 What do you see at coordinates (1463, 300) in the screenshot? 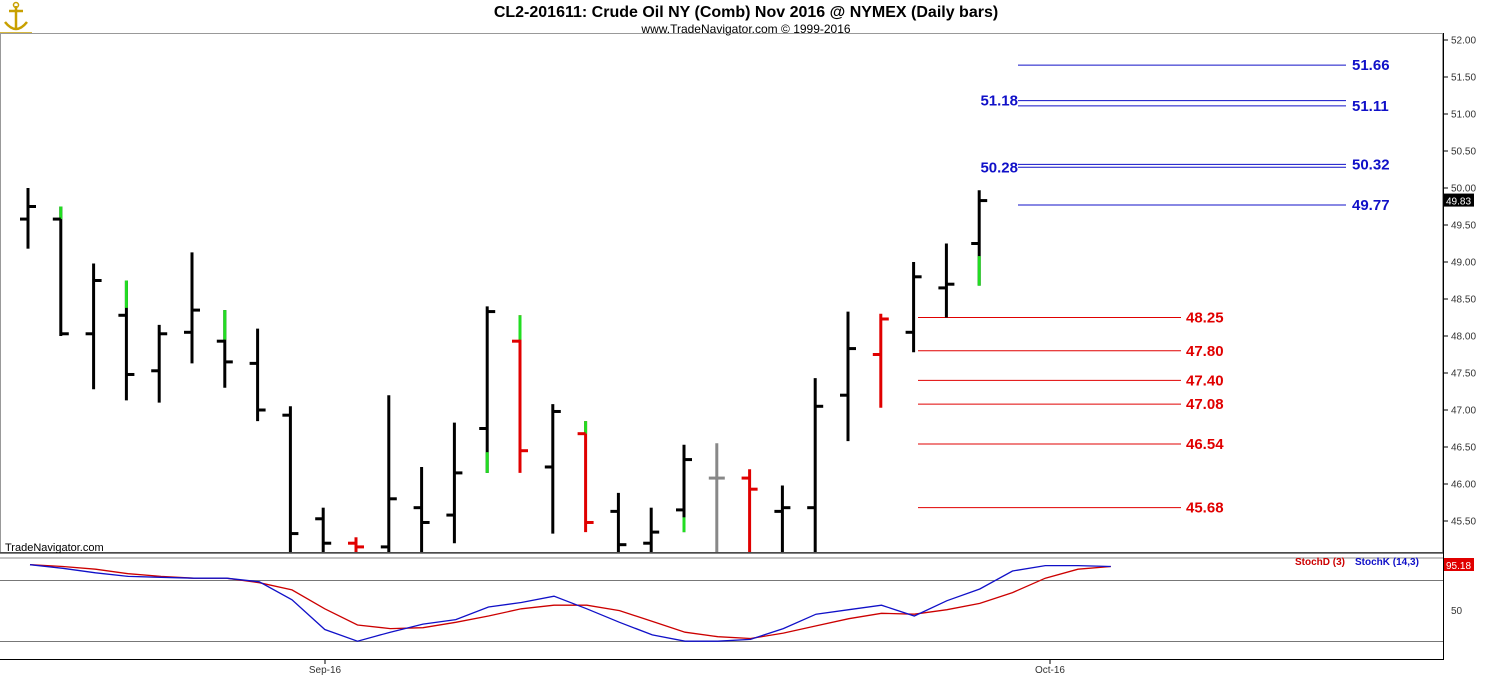
I see `price-tick-label: 48.50` at bounding box center [1463, 300].